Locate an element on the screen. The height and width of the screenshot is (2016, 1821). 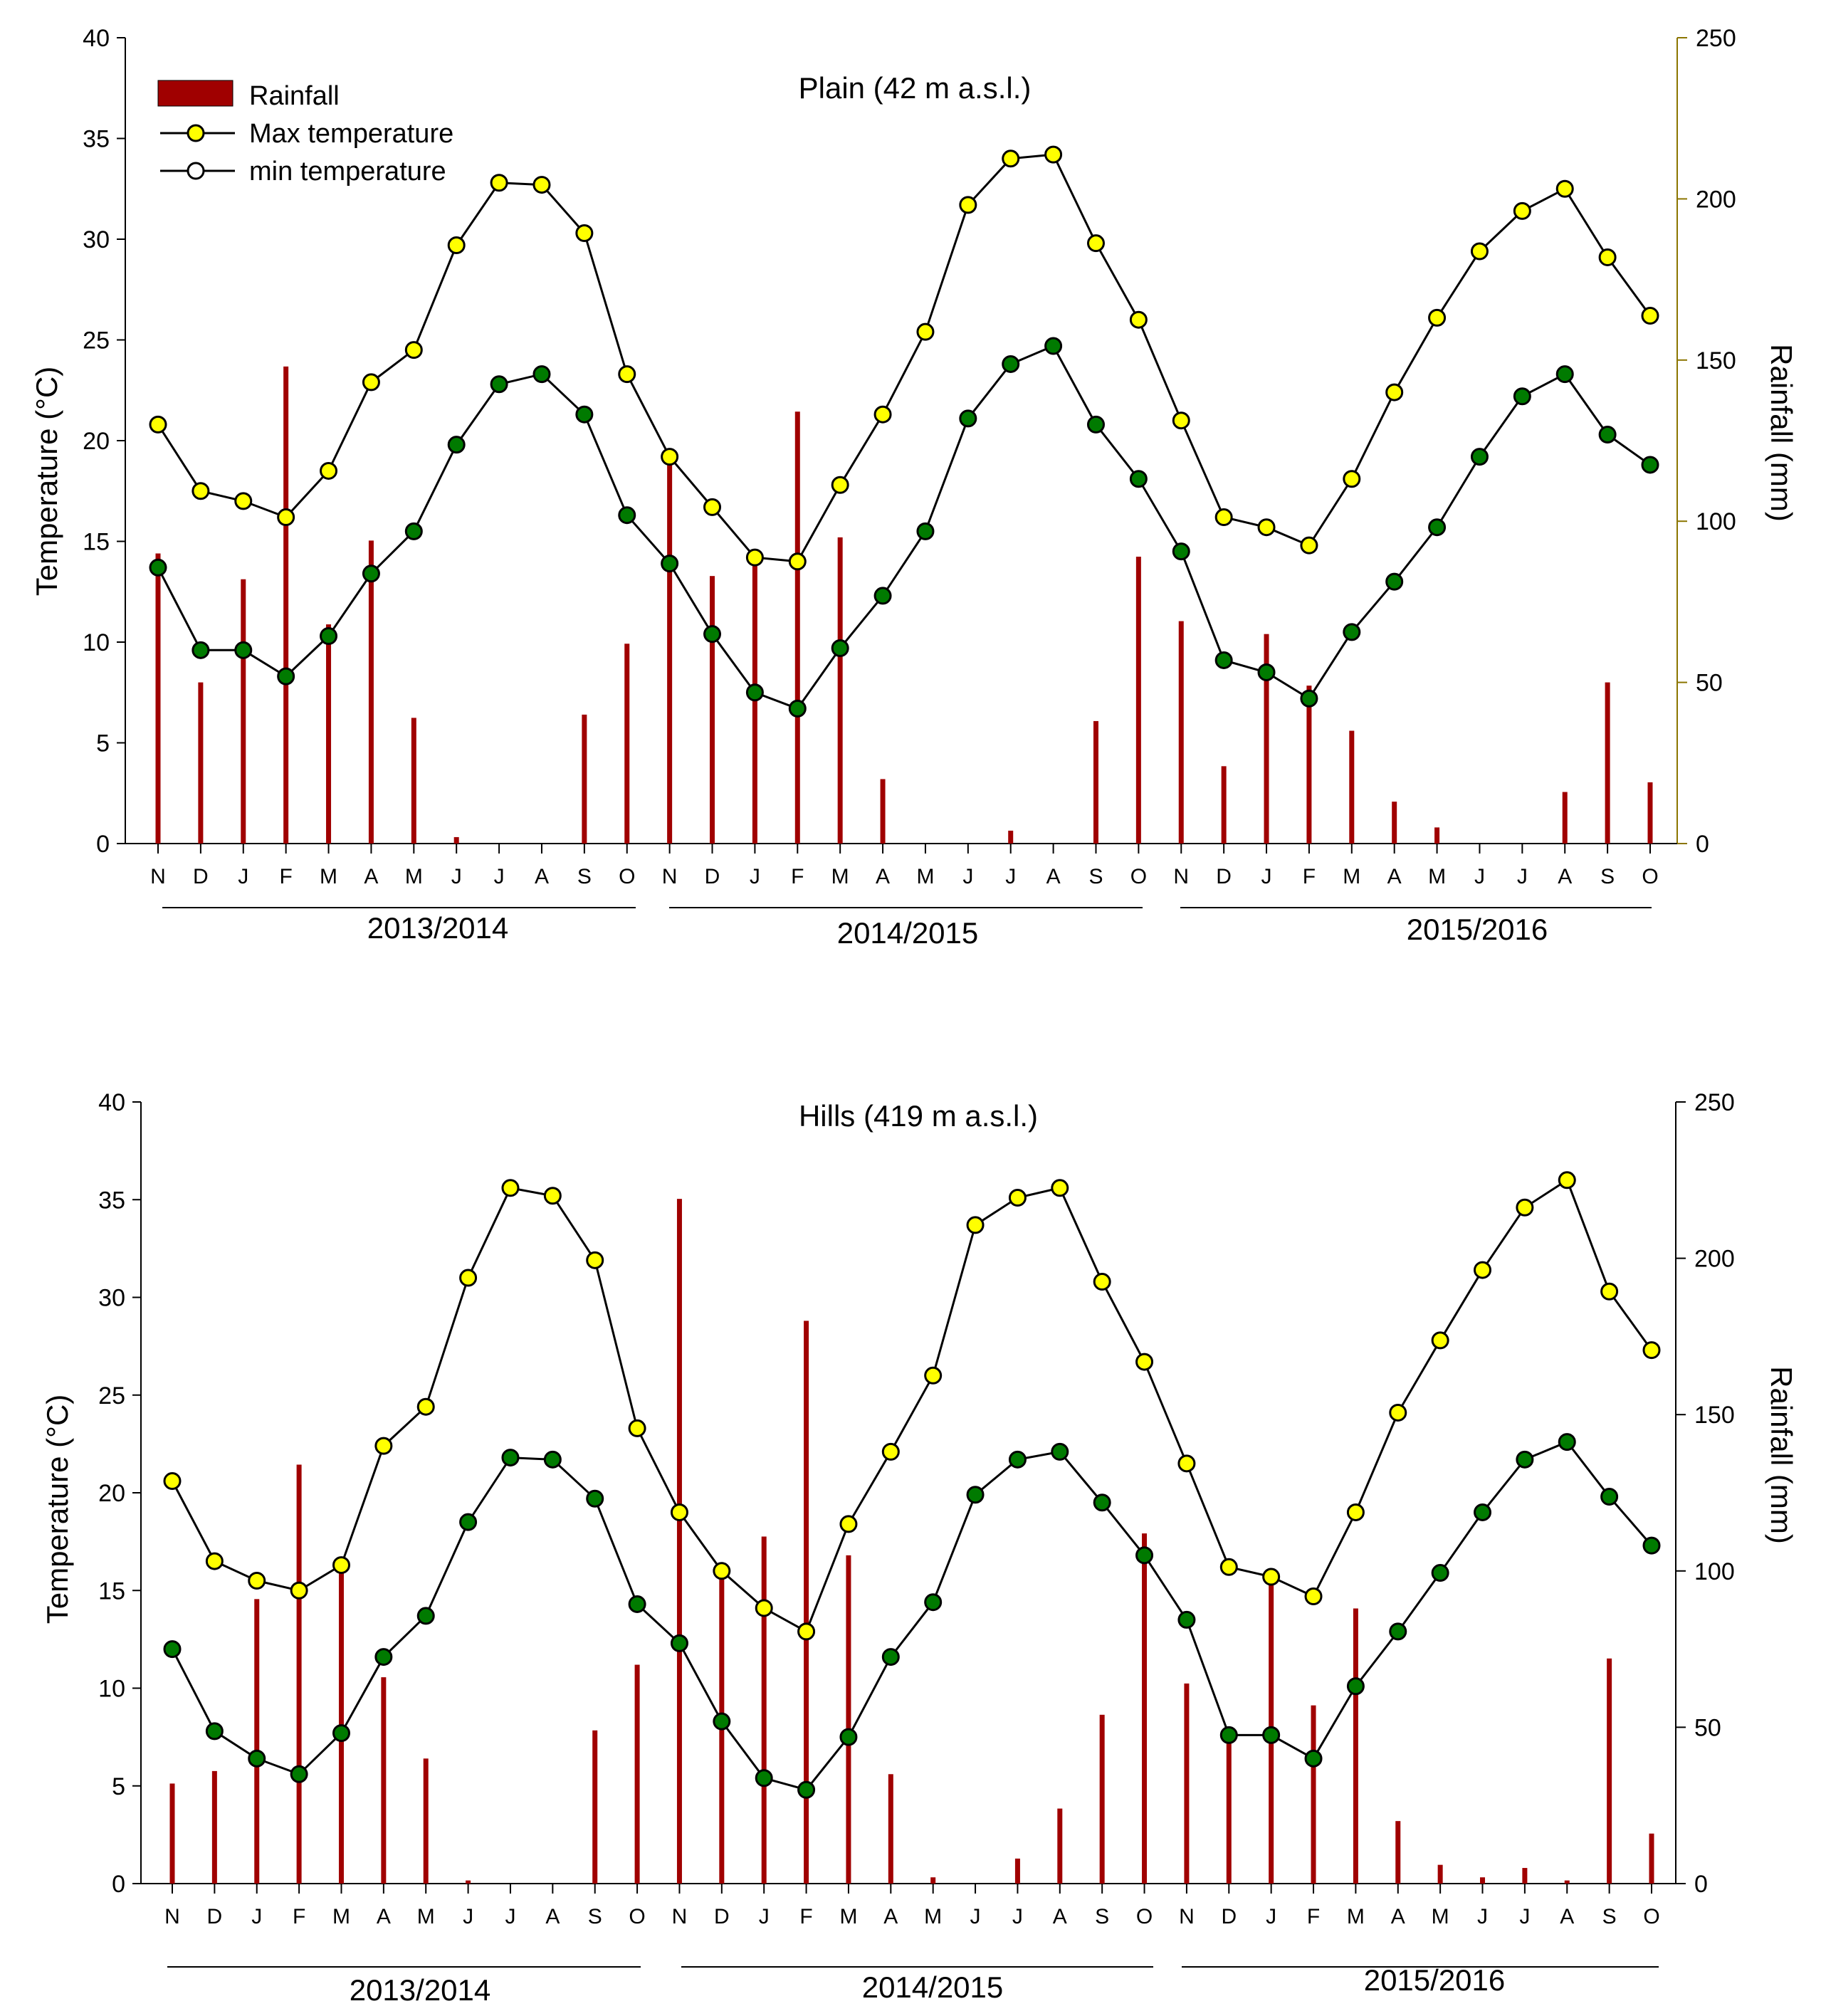
plain-left-tick-label: 30 is located at coordinates (96, 239).